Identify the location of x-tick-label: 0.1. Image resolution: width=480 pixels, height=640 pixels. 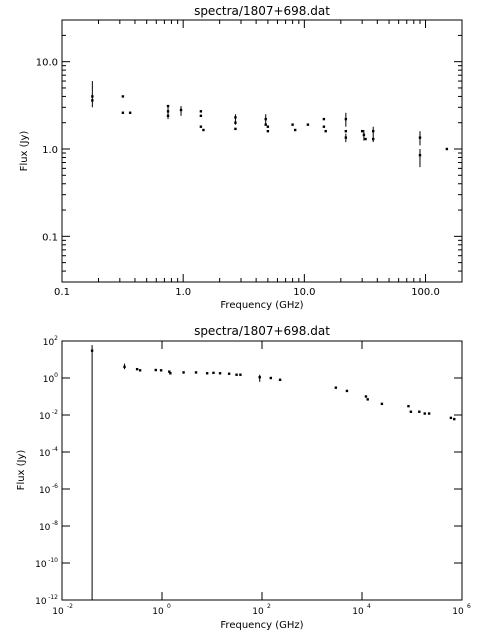
(62, 292).